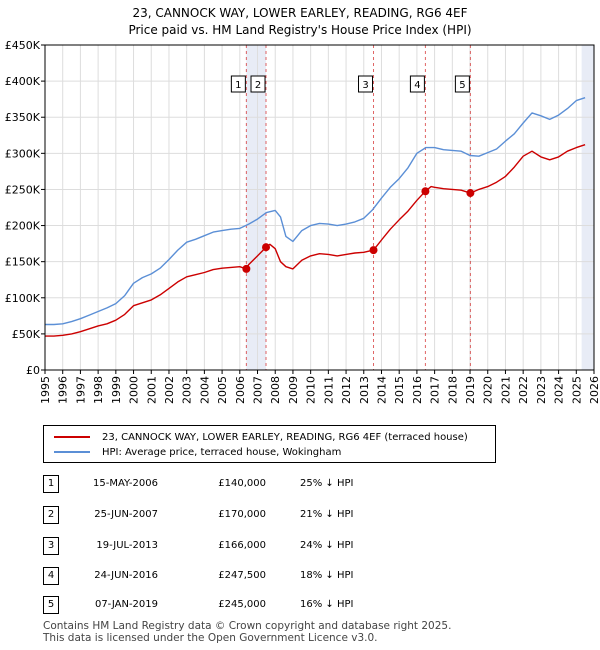 The image size is (600, 650). Describe the element at coordinates (126, 575) in the screenshot. I see `transaction-date: 24-JUN-2016` at that location.